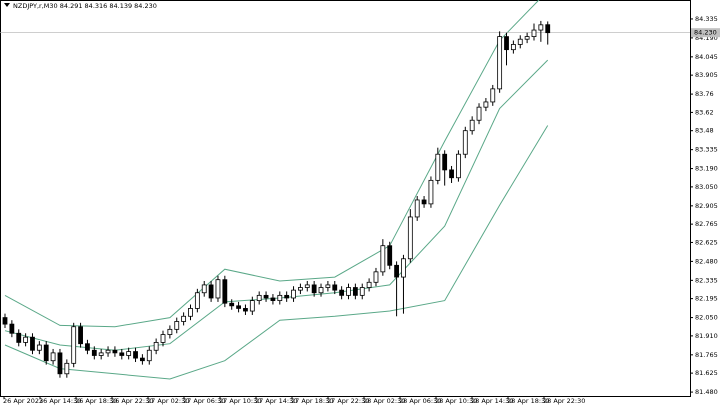  What do you see at coordinates (704, 131) in the screenshot?
I see `y-tick-label: 83.48` at bounding box center [704, 131].